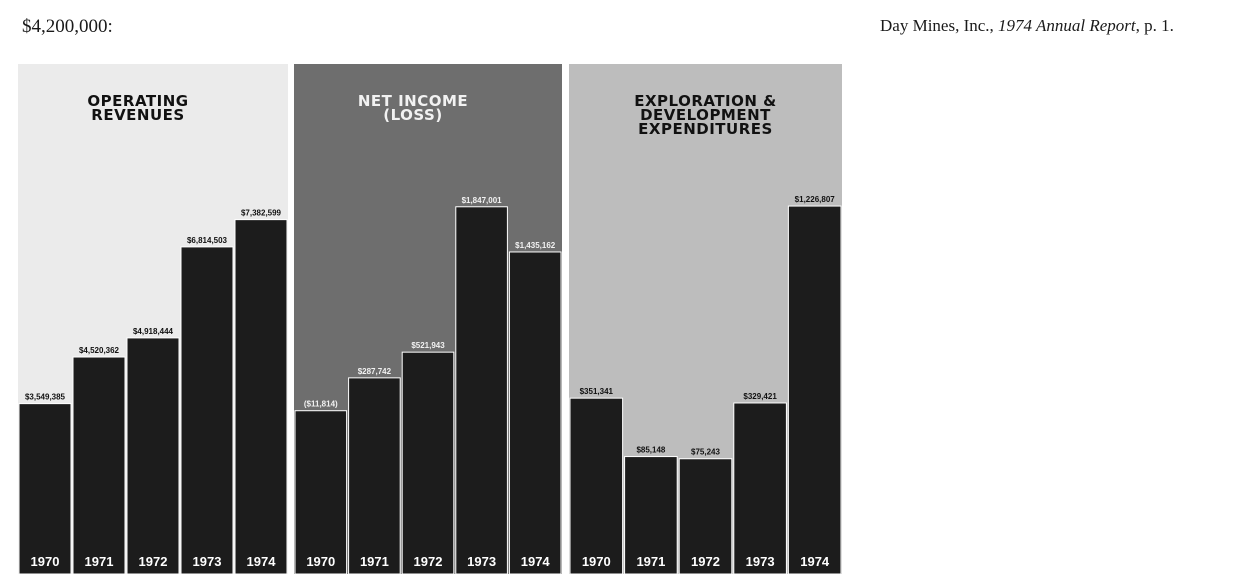 This screenshot has width=1245, height=586. What do you see at coordinates (650, 450) in the screenshot?
I see `exploration-expenditures-value-label: $85,148` at bounding box center [650, 450].